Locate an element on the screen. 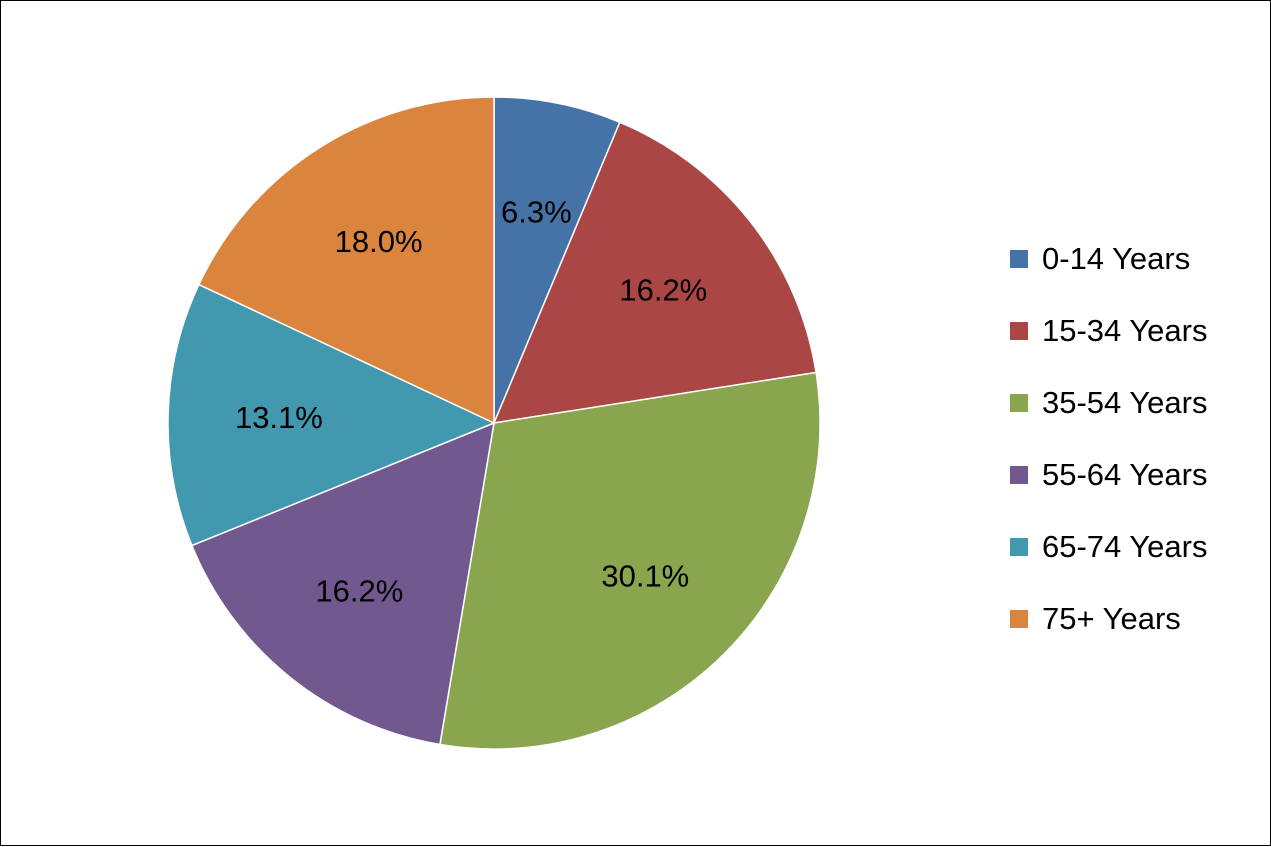 The image size is (1271, 847). data-label-55-64-years: 16.2% is located at coordinates (359, 590).